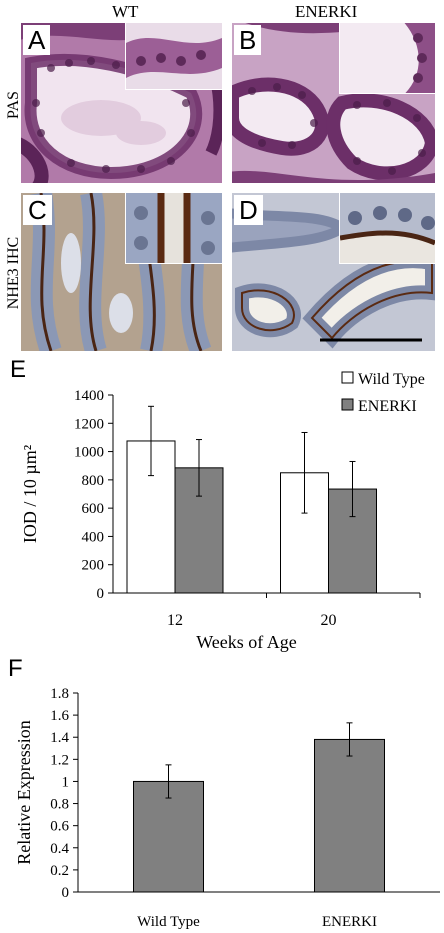 Image resolution: width=444 pixels, height=933 pixels. I want to click on column-label-wt: WT, so click(125, 11).